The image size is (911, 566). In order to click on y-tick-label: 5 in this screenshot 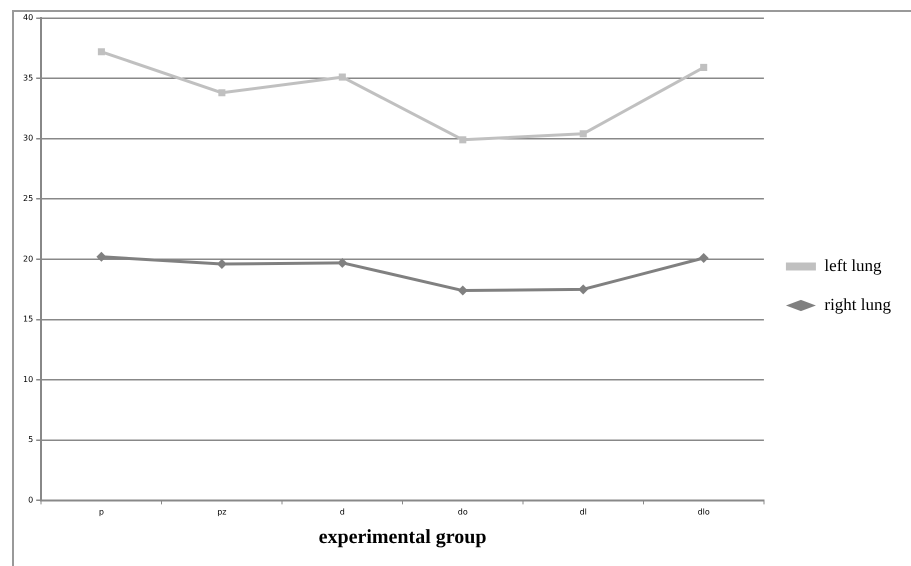, I will do `click(31, 439)`.